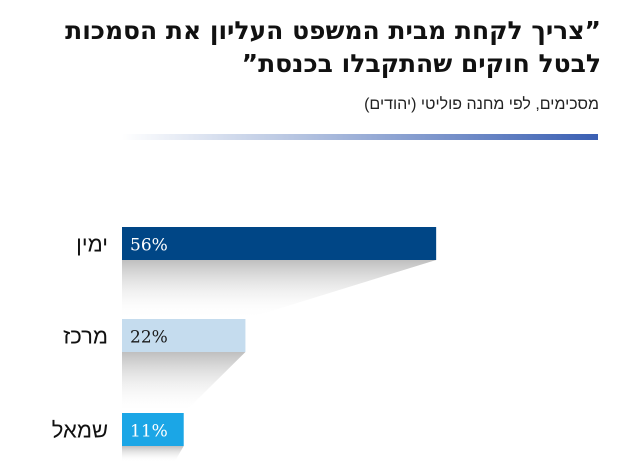 Image resolution: width=635 pixels, height=471 pixels. I want to click on value-label: 56%, so click(149, 246).